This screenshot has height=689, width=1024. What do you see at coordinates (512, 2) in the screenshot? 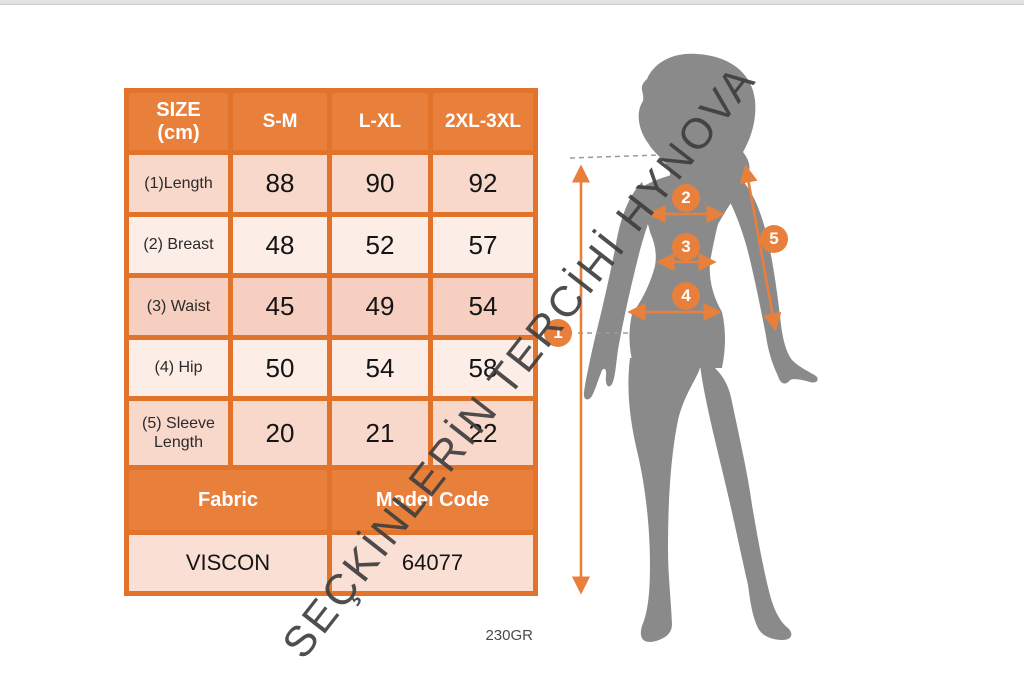
I see `window-top-edge` at bounding box center [512, 2].